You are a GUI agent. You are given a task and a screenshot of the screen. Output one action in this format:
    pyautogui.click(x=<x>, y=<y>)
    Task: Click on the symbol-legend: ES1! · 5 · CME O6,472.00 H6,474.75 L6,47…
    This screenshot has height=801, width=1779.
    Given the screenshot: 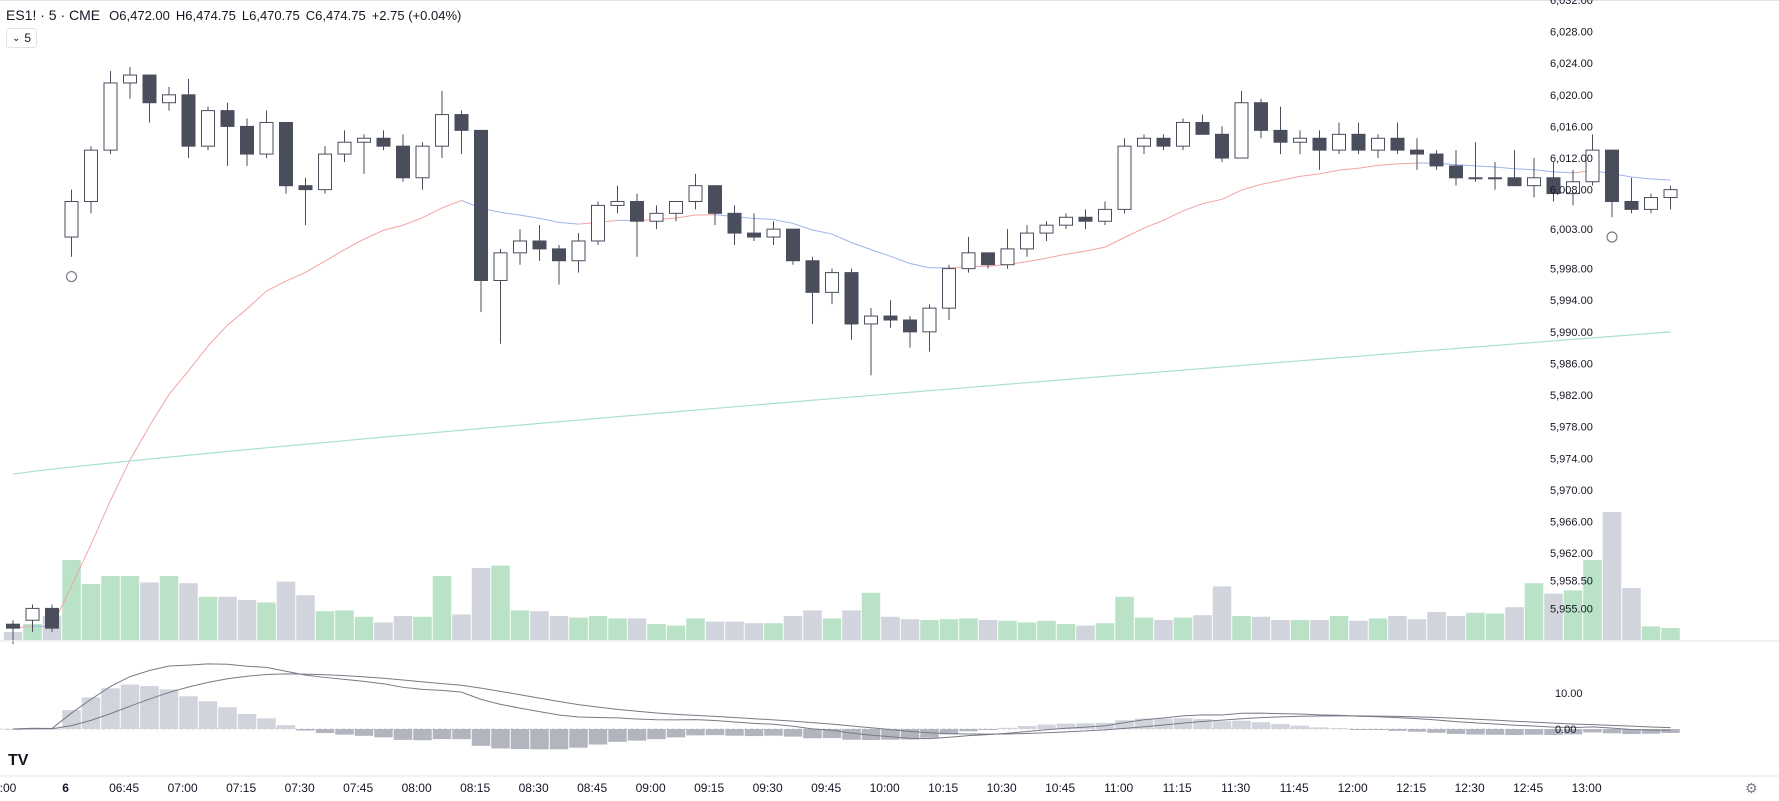 What is the action you would take?
    pyautogui.click(x=233, y=15)
    